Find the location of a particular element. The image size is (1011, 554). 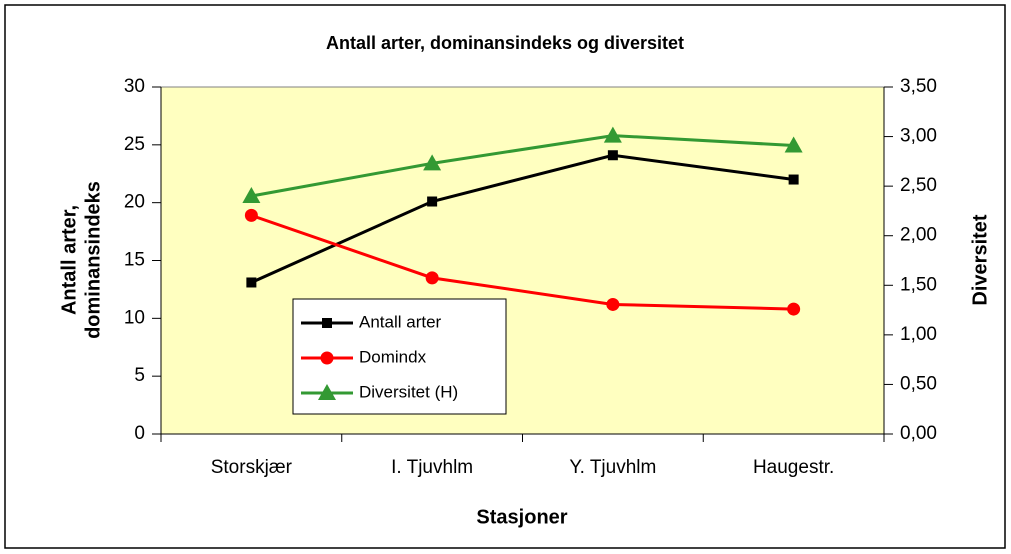

y2-tick-label: 2,50 is located at coordinates (918, 185).